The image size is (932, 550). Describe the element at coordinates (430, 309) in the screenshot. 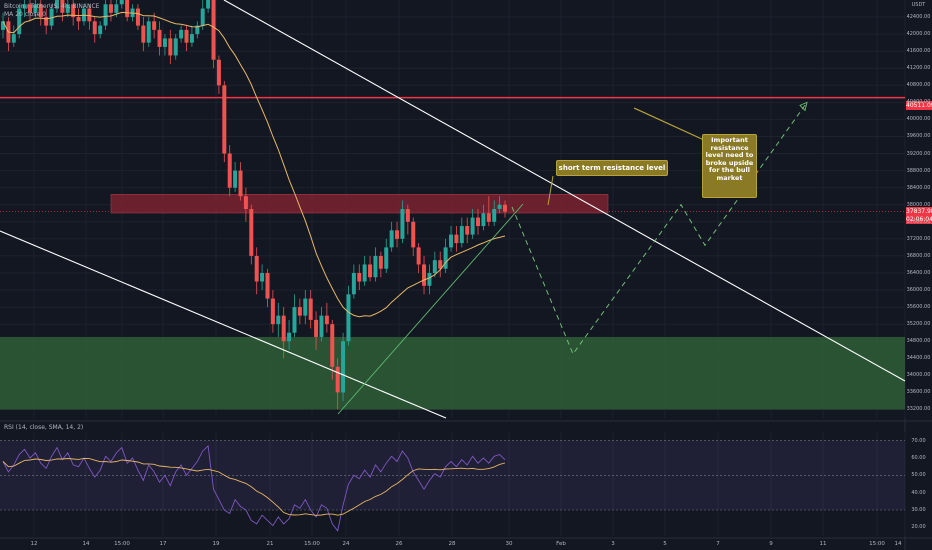

I see `ascending-trendline` at that location.